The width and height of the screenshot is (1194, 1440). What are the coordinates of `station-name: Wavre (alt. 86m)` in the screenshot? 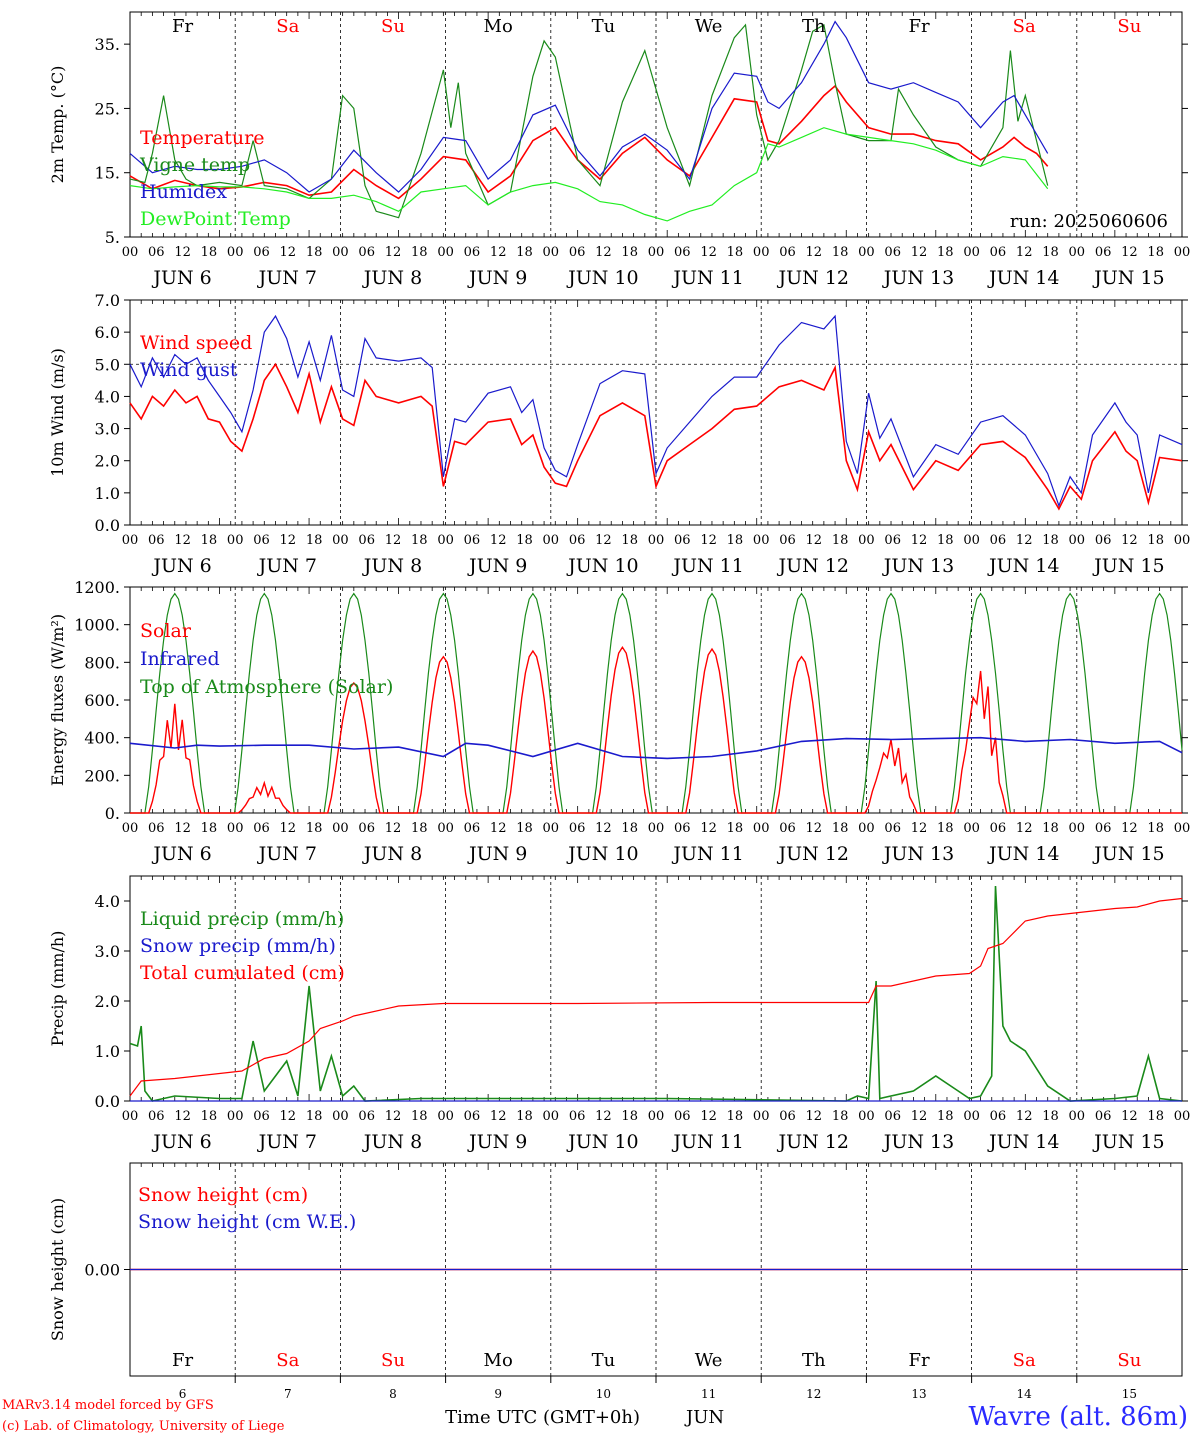 It's located at (1078, 1417).